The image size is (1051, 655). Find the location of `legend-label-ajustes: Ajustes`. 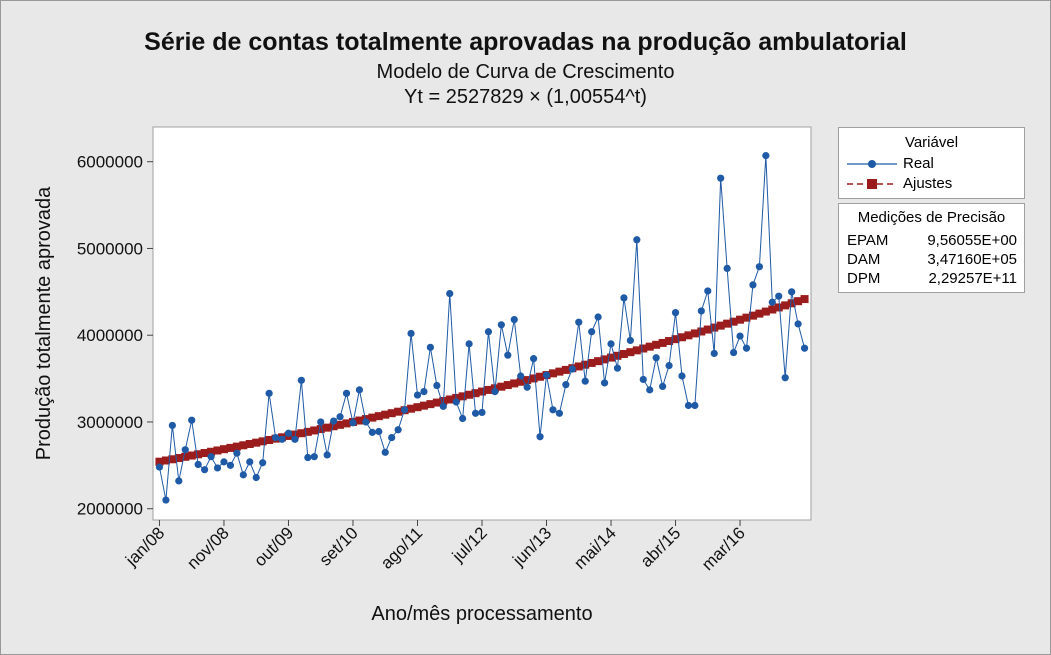

legend-label-ajustes: Ajustes is located at coordinates (928, 183).